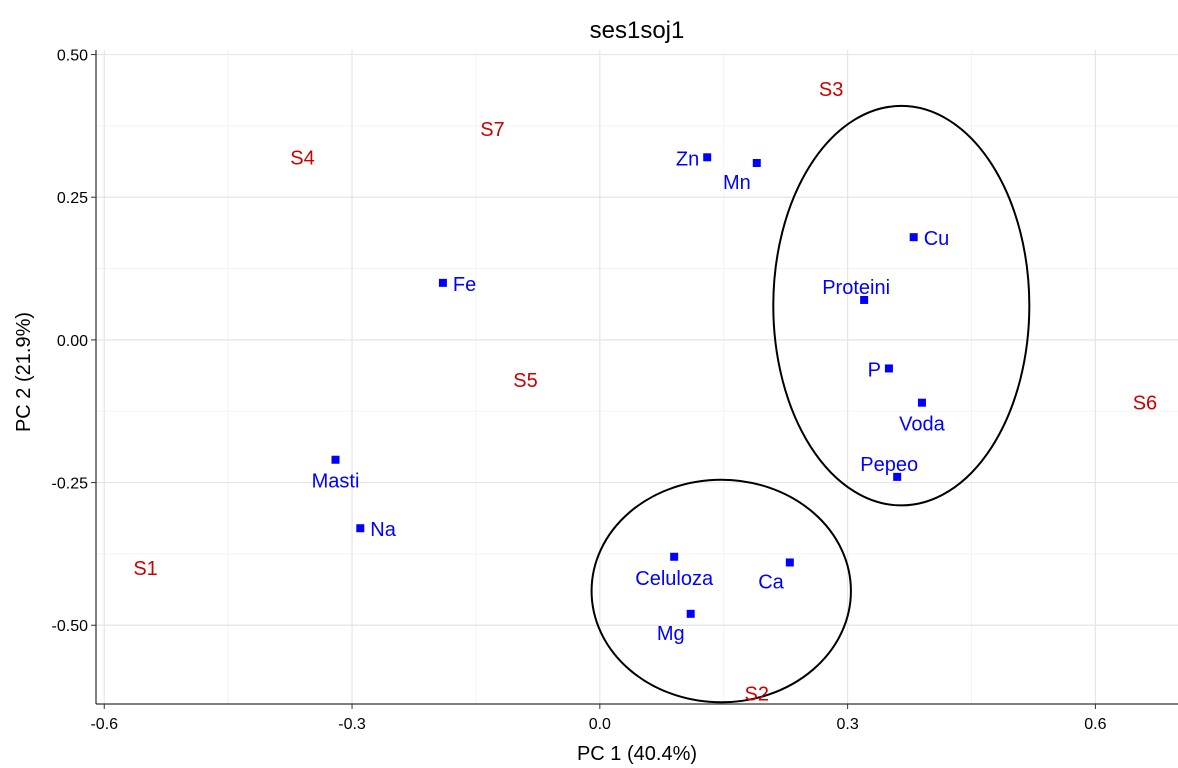 The height and width of the screenshot is (768, 1178). What do you see at coordinates (302, 158) in the screenshot?
I see `sample-label: S4` at bounding box center [302, 158].